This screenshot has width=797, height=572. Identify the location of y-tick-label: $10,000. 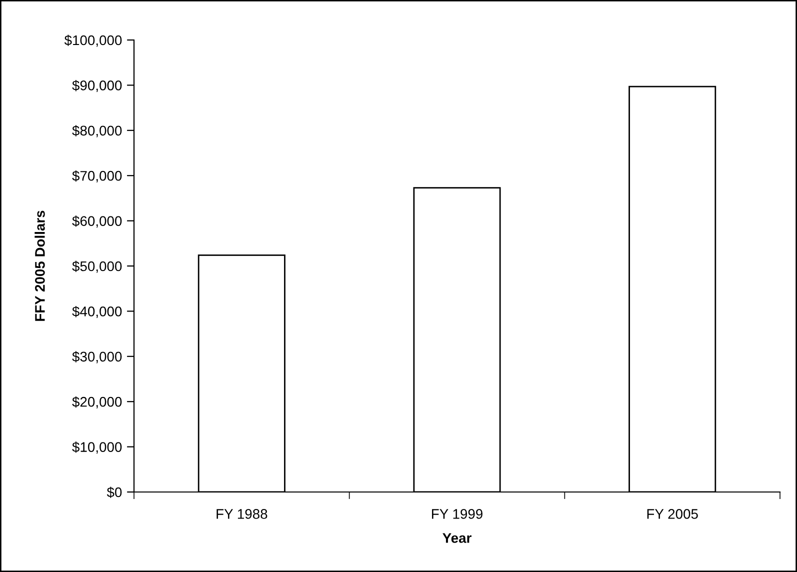
(97, 448).